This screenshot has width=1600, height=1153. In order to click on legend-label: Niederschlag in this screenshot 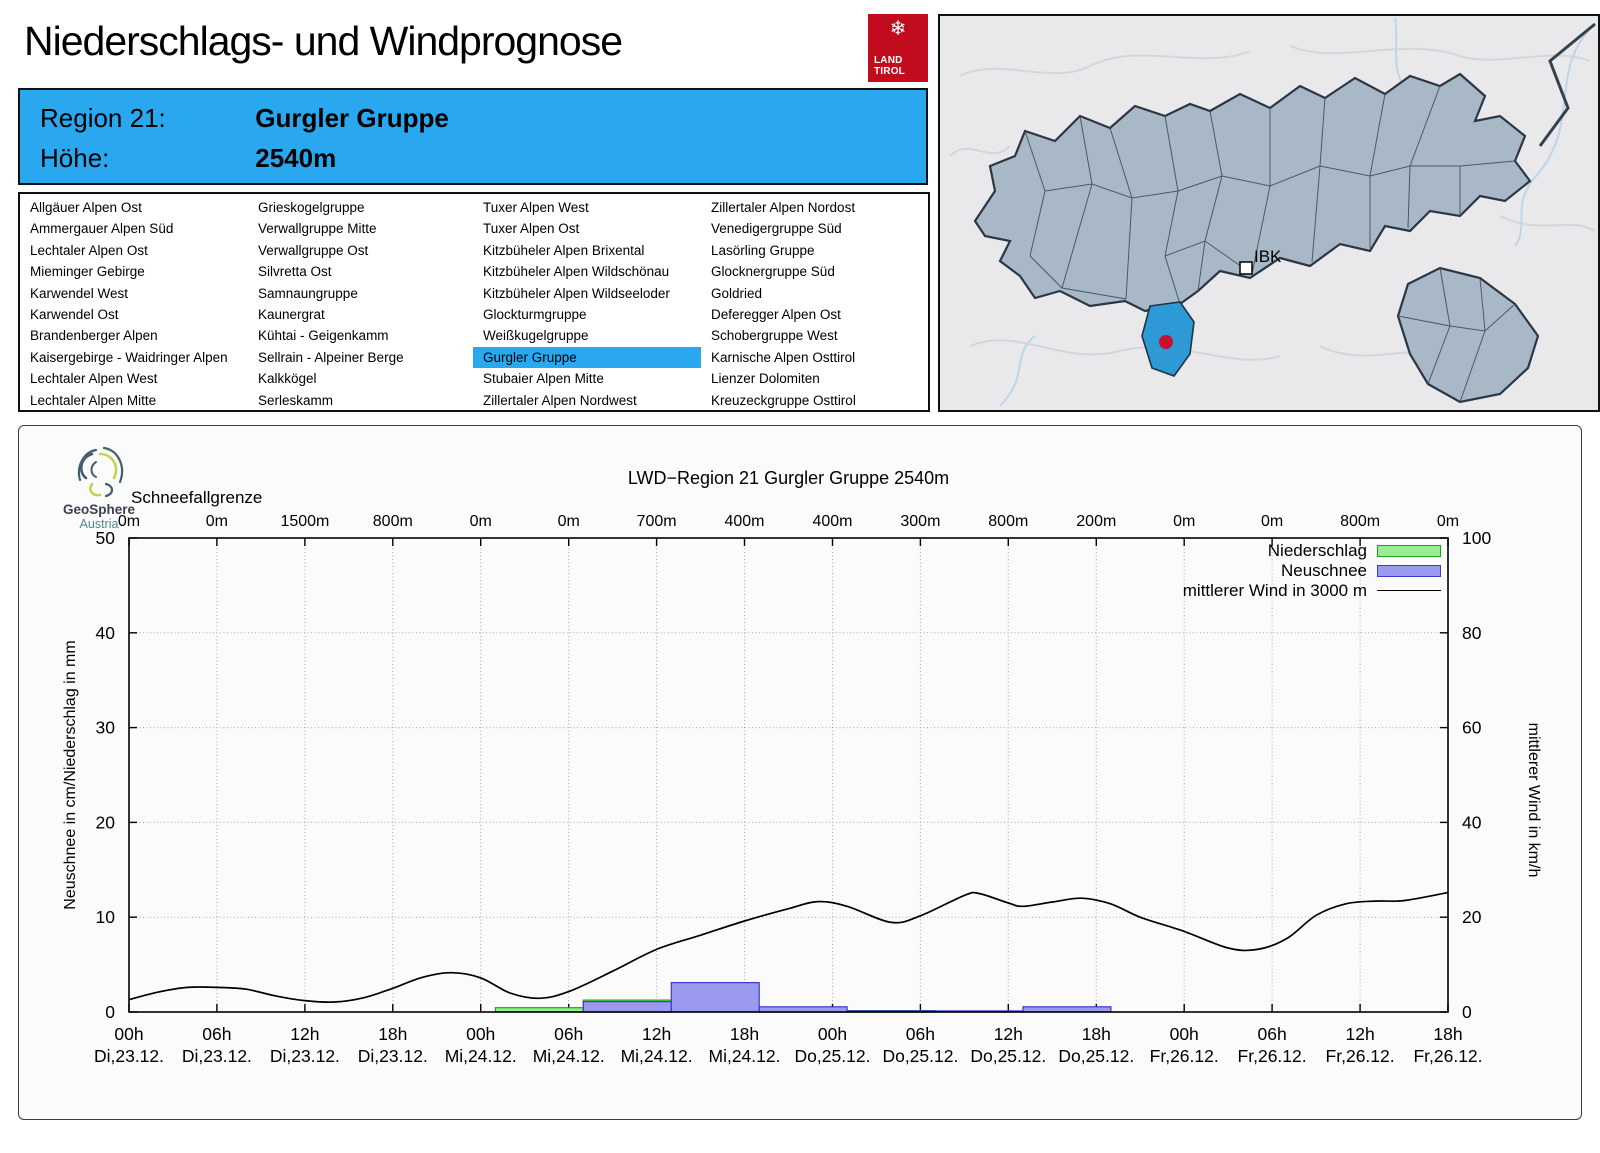, I will do `click(1317, 550)`.